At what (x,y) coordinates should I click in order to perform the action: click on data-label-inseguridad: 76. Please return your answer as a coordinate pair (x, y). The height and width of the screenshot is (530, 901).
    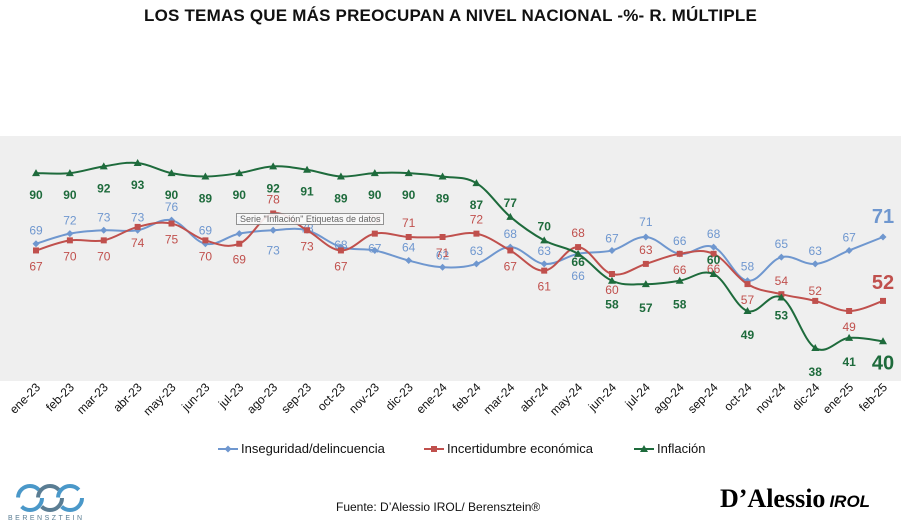
    Looking at the image, I should click on (172, 207).